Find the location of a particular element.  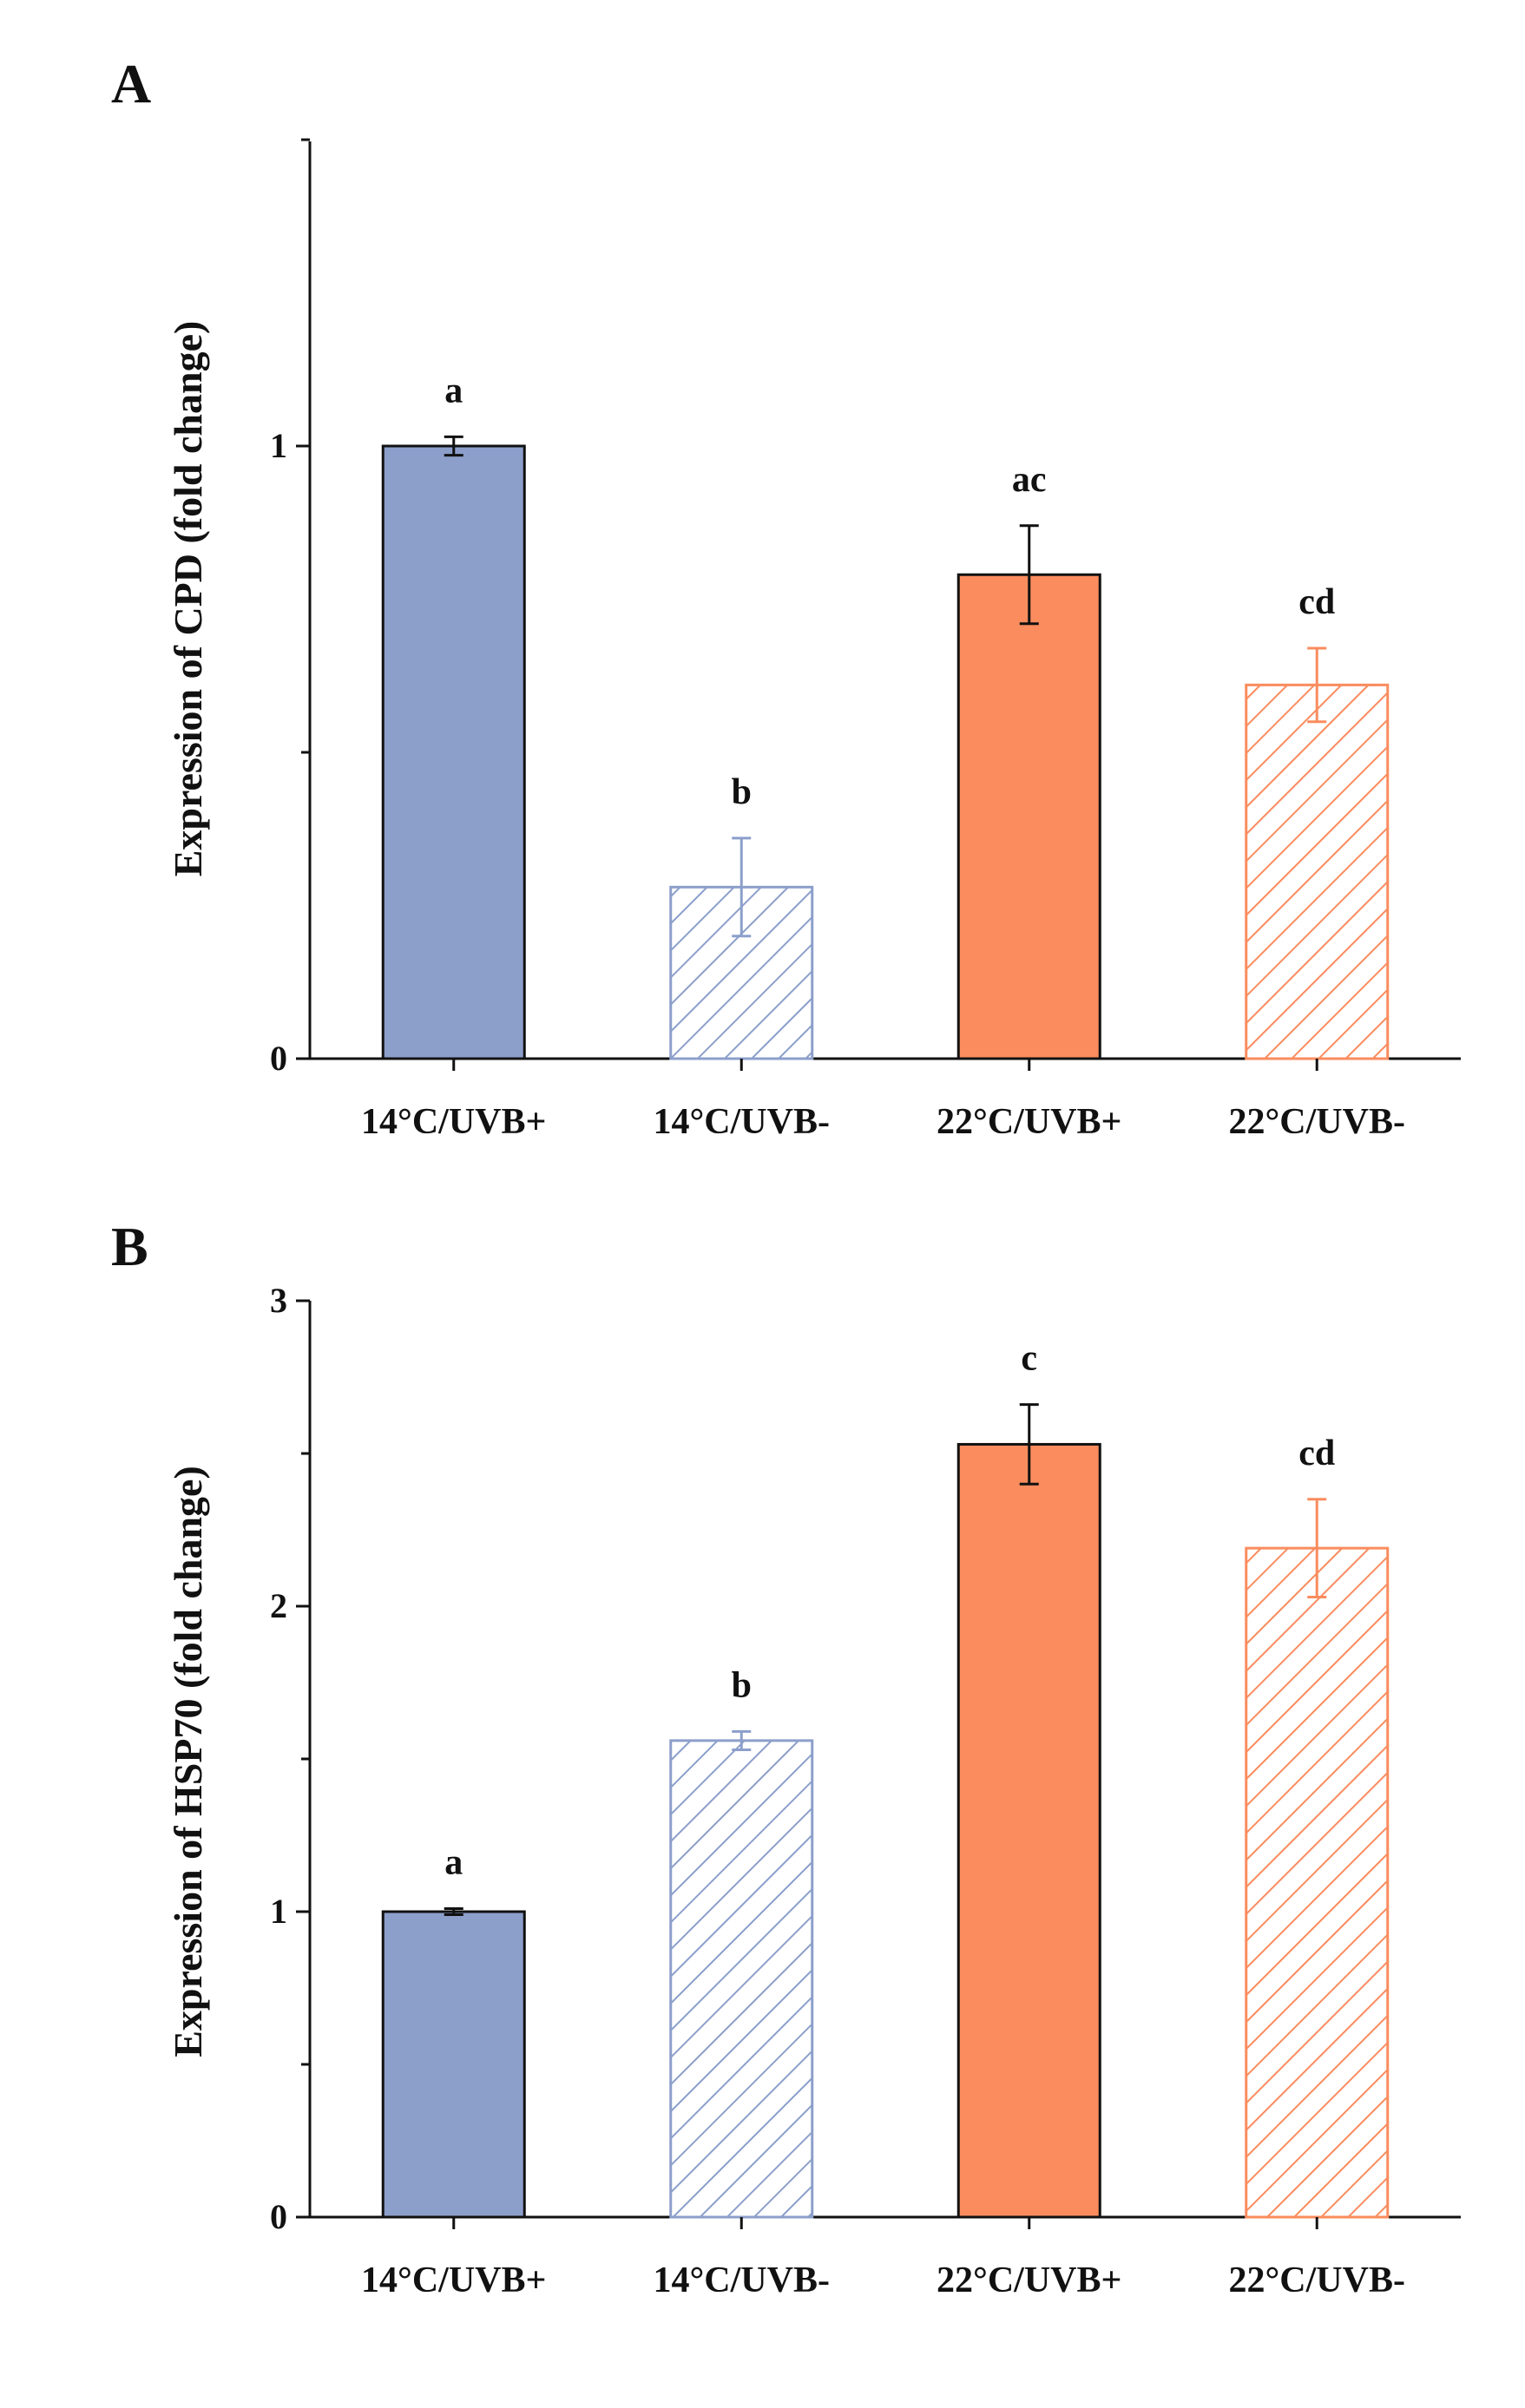

y-axis-title-b: Expression of HSP70 (fold change) is located at coordinates (188, 1761).